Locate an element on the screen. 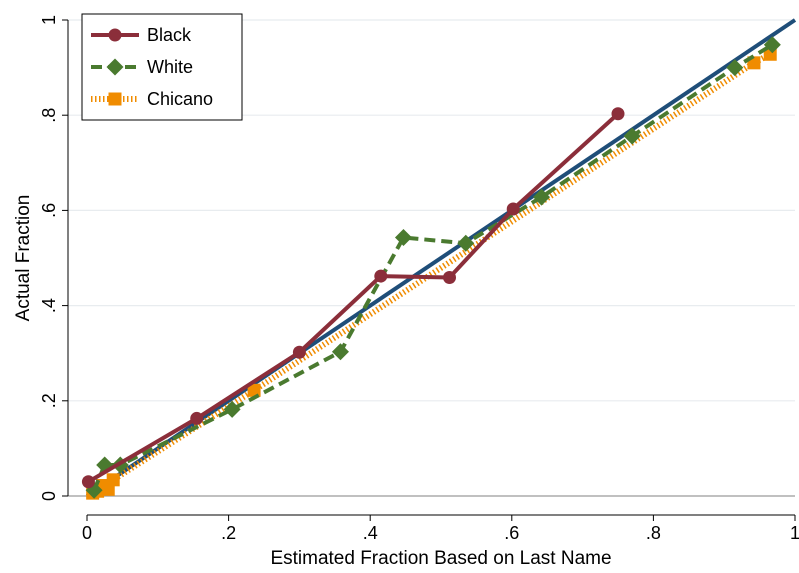 This screenshot has height=573, width=799. y-tick-label: .8 is located at coordinates (49, 115).